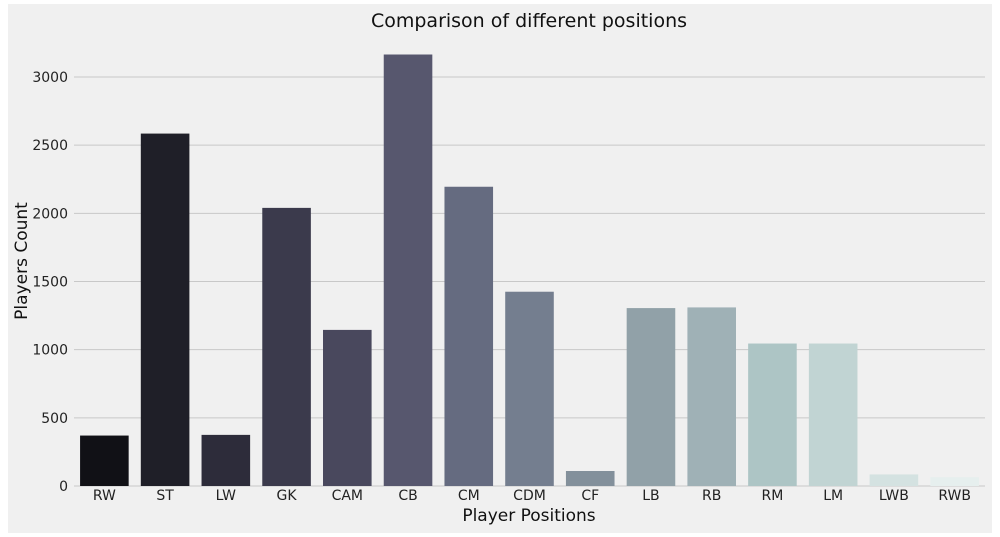  I want to click on bar-lwb, so click(894, 480).